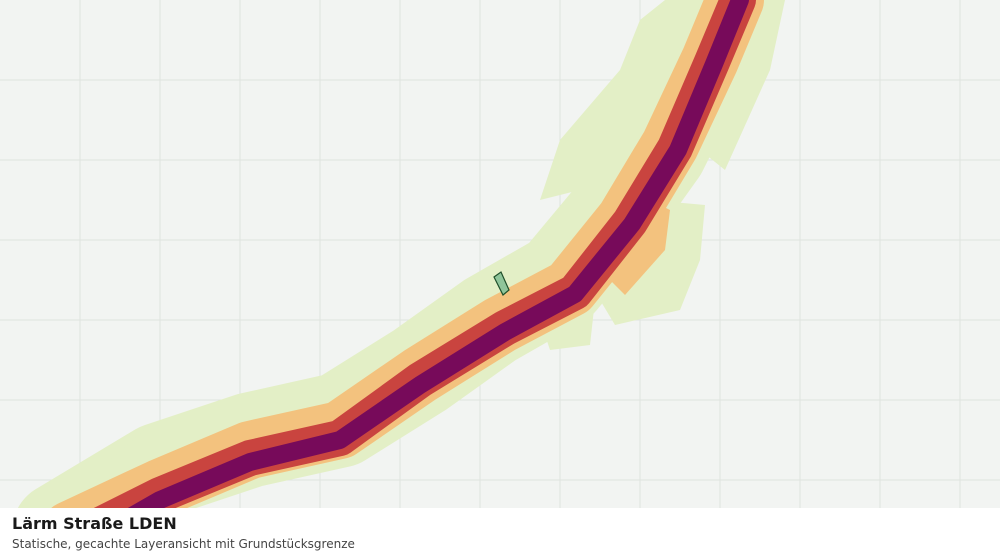 This screenshot has width=1000, height=560. Describe the element at coordinates (94, 523) in the screenshot. I see `caption-title: Lärm Straße LDEN` at that location.